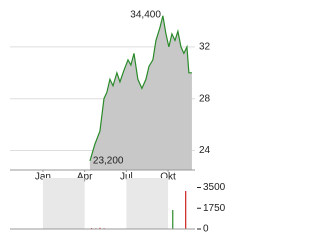 This screenshot has height=240, width=320. I want to click on y-tick-label: 24, so click(205, 150).